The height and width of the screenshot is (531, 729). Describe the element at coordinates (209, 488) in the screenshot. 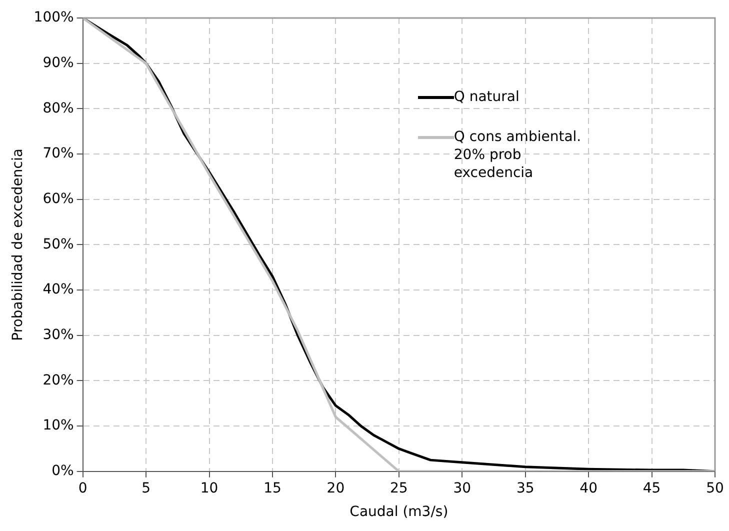

I see `x-tick-label: 10` at that location.